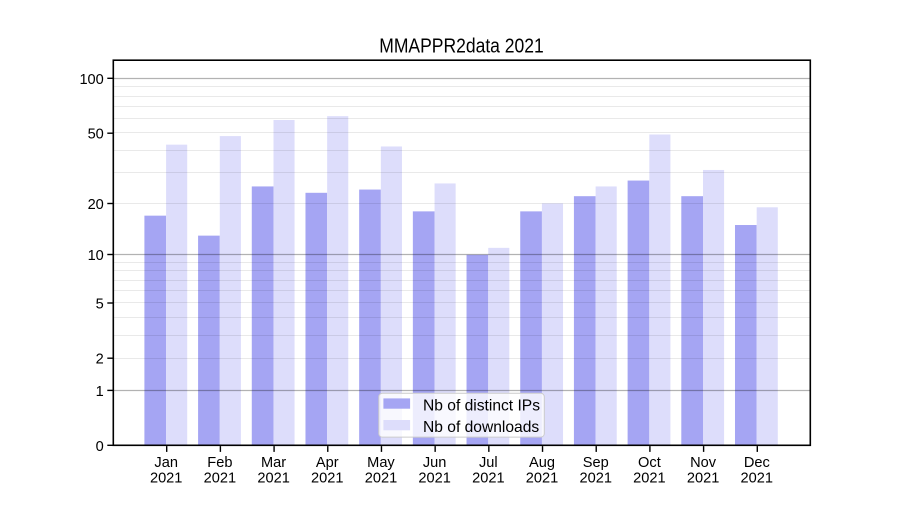 The image size is (900, 505). I want to click on svg-text: 100, so click(91, 80).